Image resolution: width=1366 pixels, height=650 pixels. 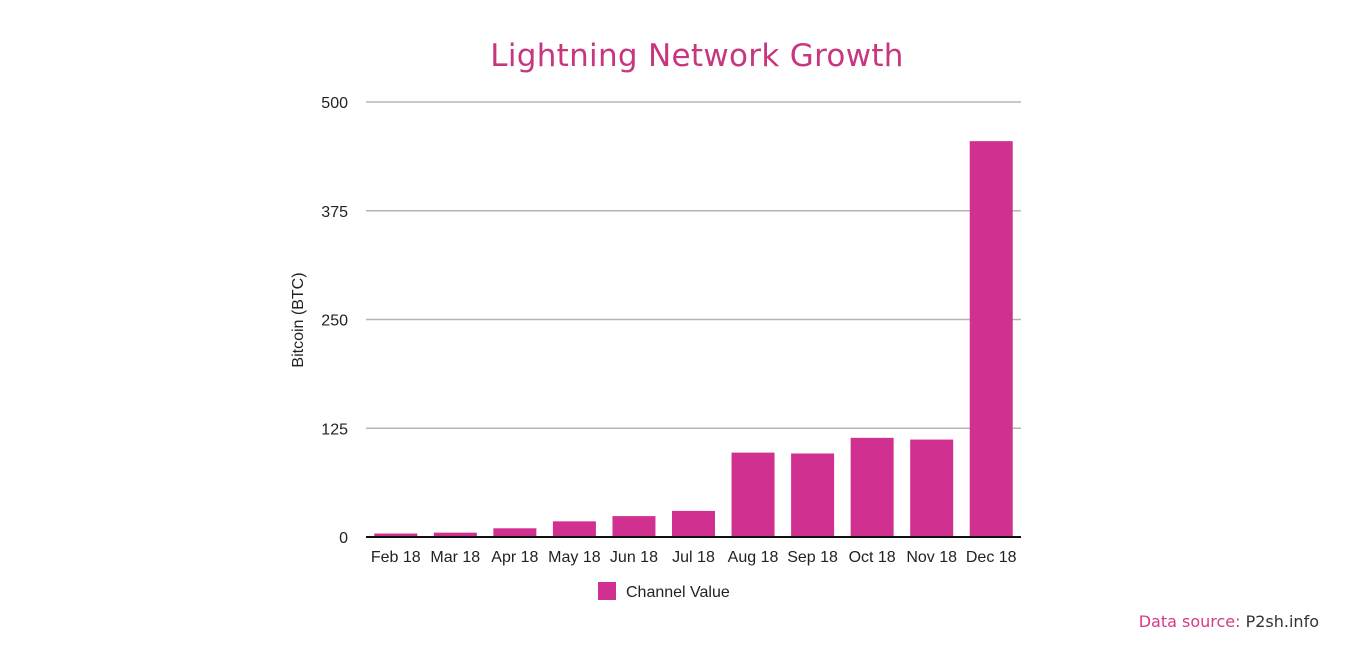 What do you see at coordinates (334, 429) in the screenshot?
I see `y-tick-label: 125` at bounding box center [334, 429].